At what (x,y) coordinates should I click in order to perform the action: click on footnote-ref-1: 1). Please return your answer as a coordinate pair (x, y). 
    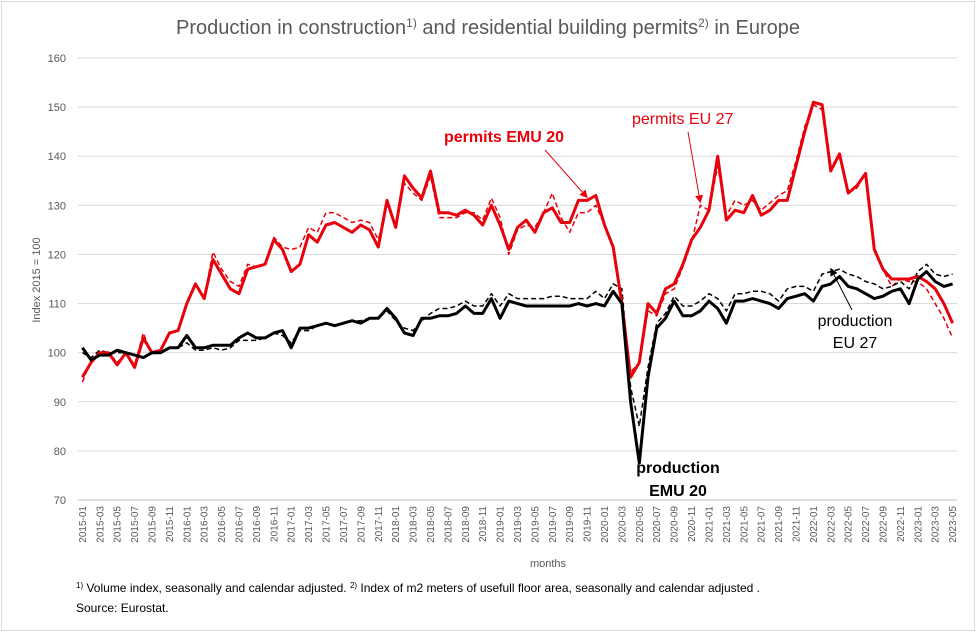
    Looking at the image, I should click on (80, 585).